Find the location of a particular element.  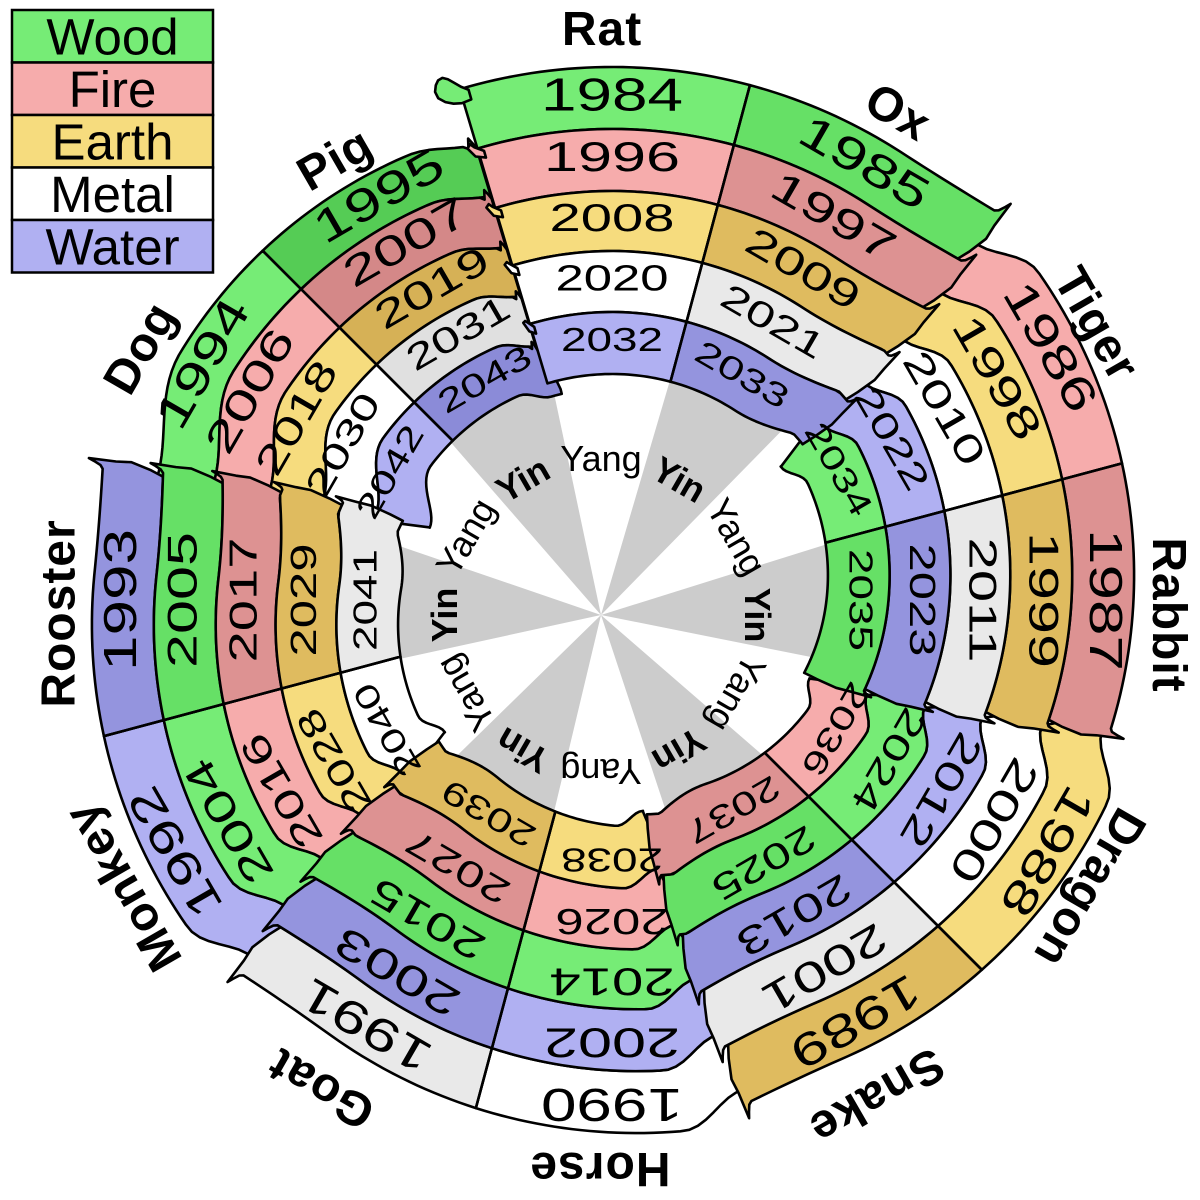

svg-text: 2002 is located at coordinates (612, 1042).